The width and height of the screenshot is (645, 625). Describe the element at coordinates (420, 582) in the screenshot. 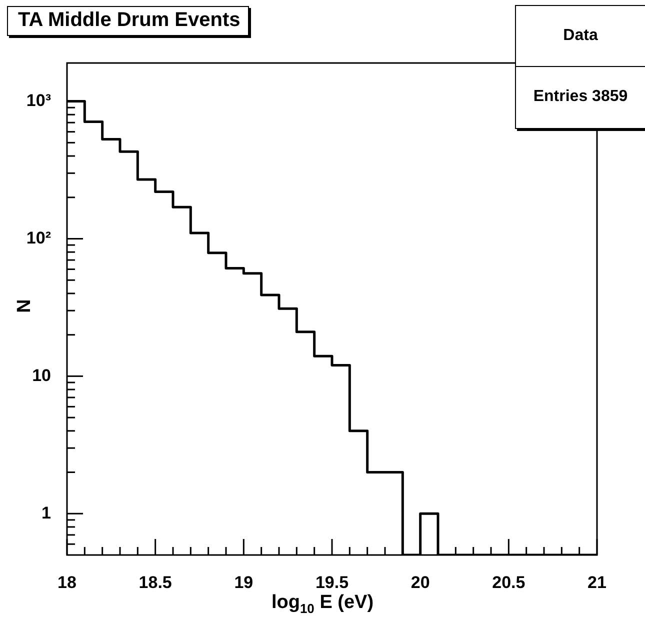

I see `x-tick-label: 20` at that location.